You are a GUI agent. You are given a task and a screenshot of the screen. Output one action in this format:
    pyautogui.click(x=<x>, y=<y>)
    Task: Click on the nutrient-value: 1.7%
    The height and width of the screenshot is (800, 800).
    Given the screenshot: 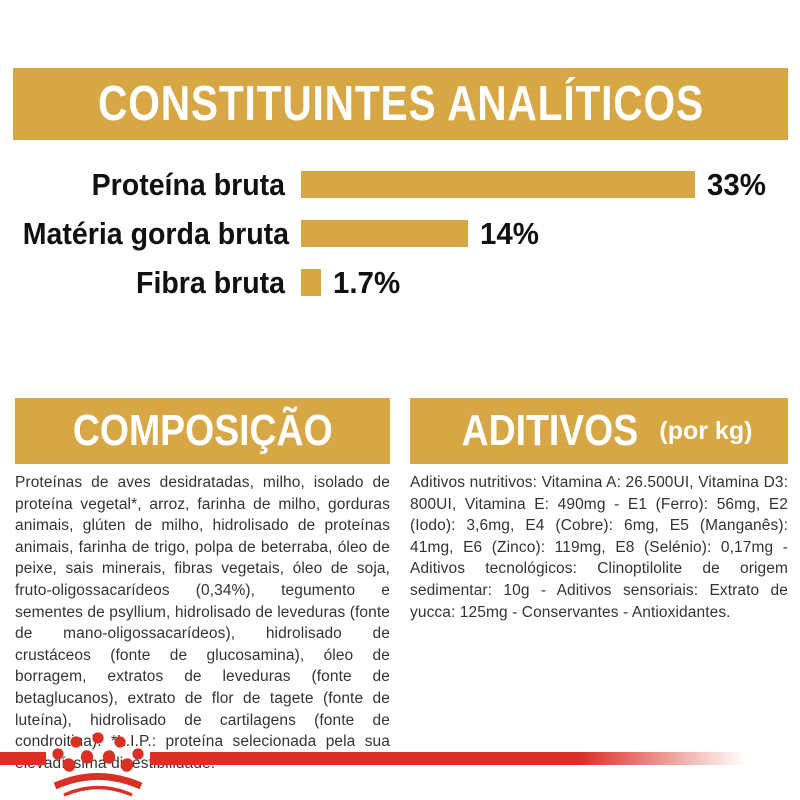 What is the action you would take?
    pyautogui.click(x=367, y=282)
    